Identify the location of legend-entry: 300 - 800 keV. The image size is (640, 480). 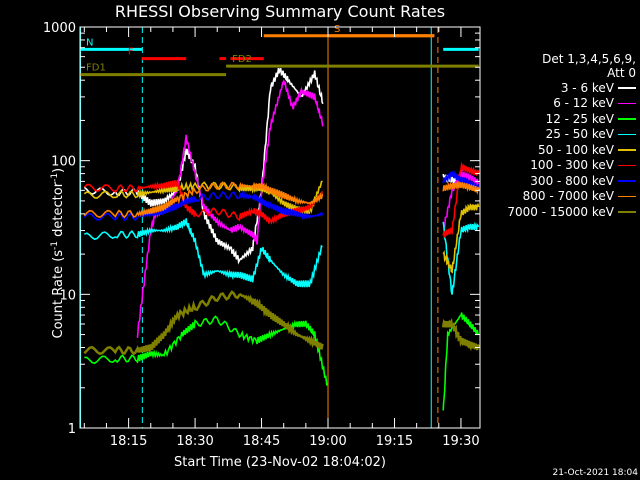
(560, 181).